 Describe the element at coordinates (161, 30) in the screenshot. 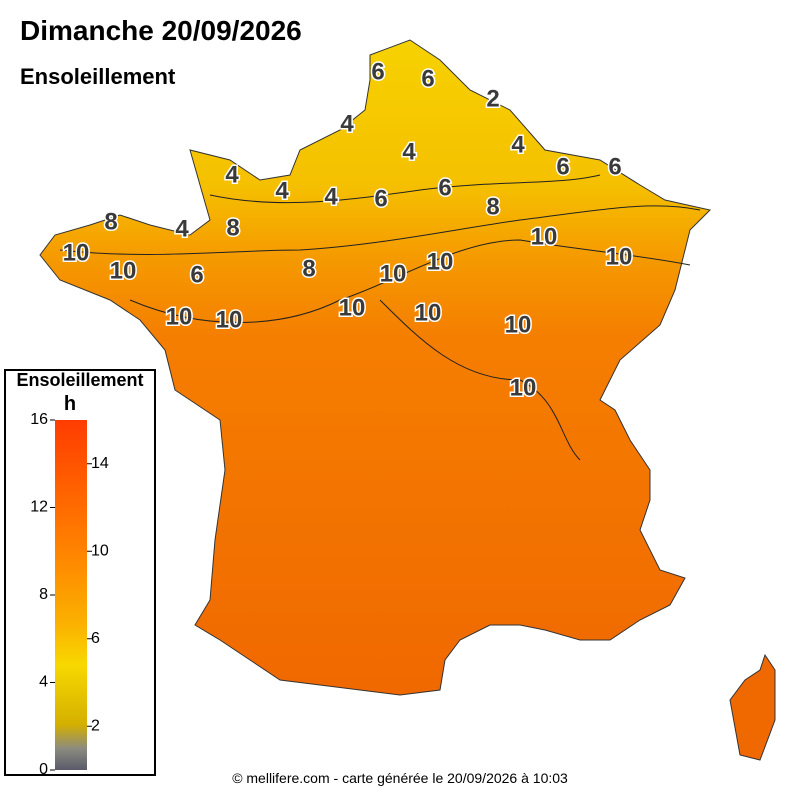

I see `title: Dimanche 20/09/2026` at that location.